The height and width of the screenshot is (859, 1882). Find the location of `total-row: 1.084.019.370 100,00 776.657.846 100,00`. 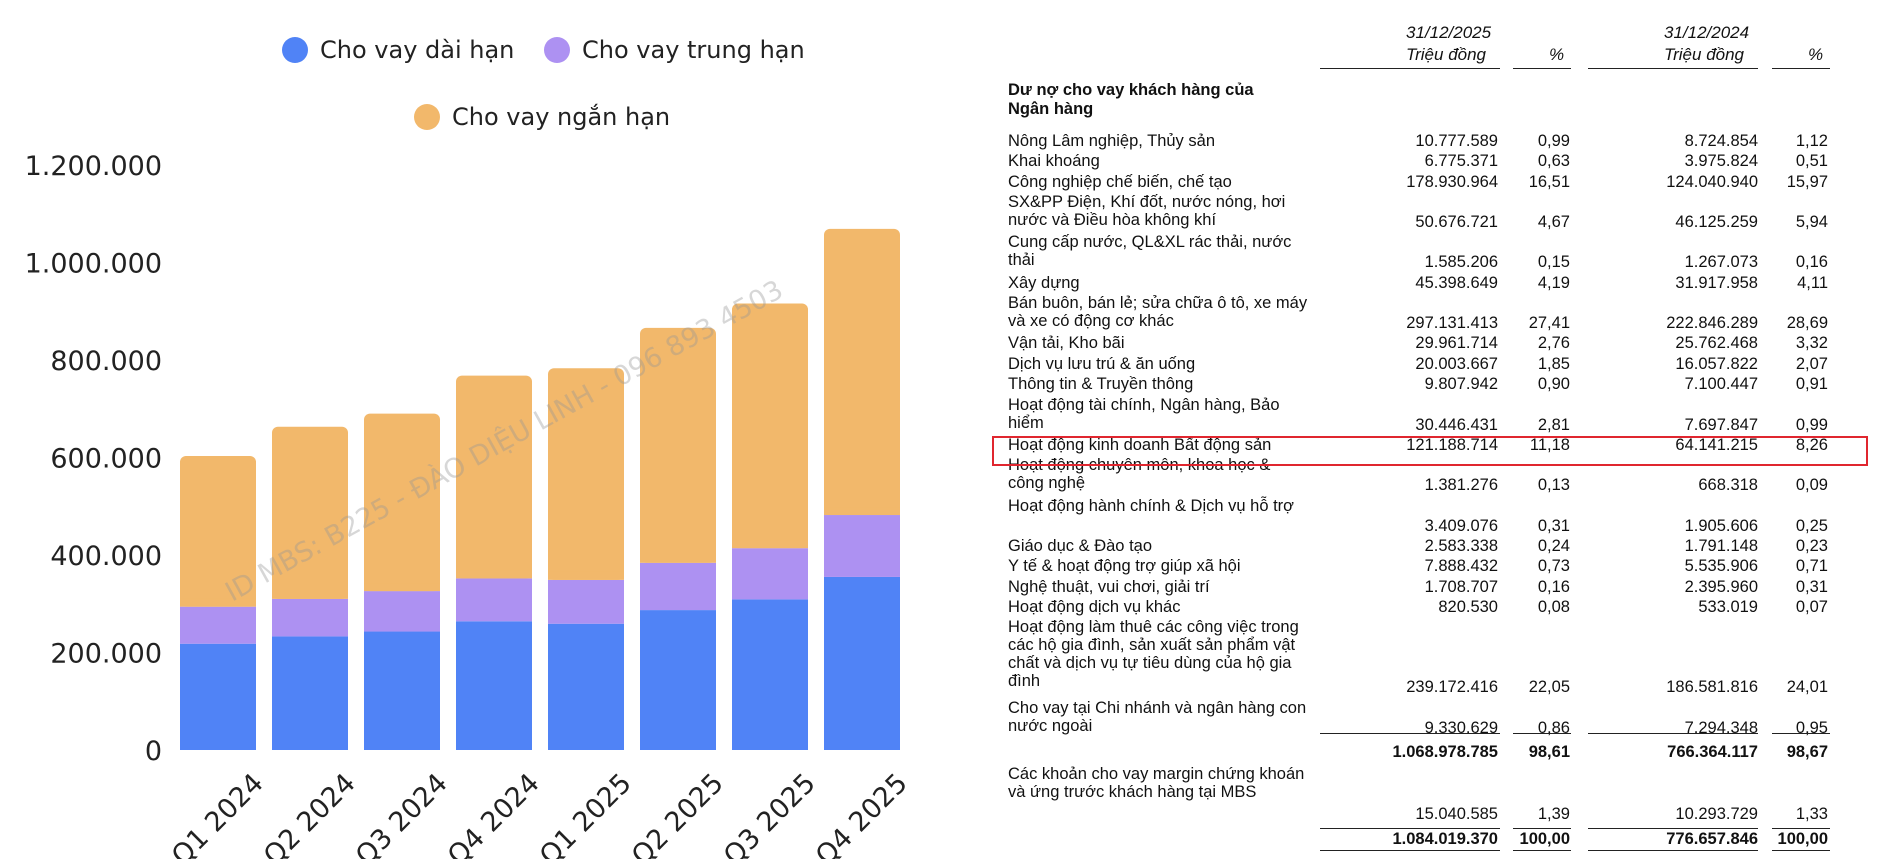

total-row: 1.084.019.370 100,00 776.657.846 100,00 is located at coordinates (1418, 840).